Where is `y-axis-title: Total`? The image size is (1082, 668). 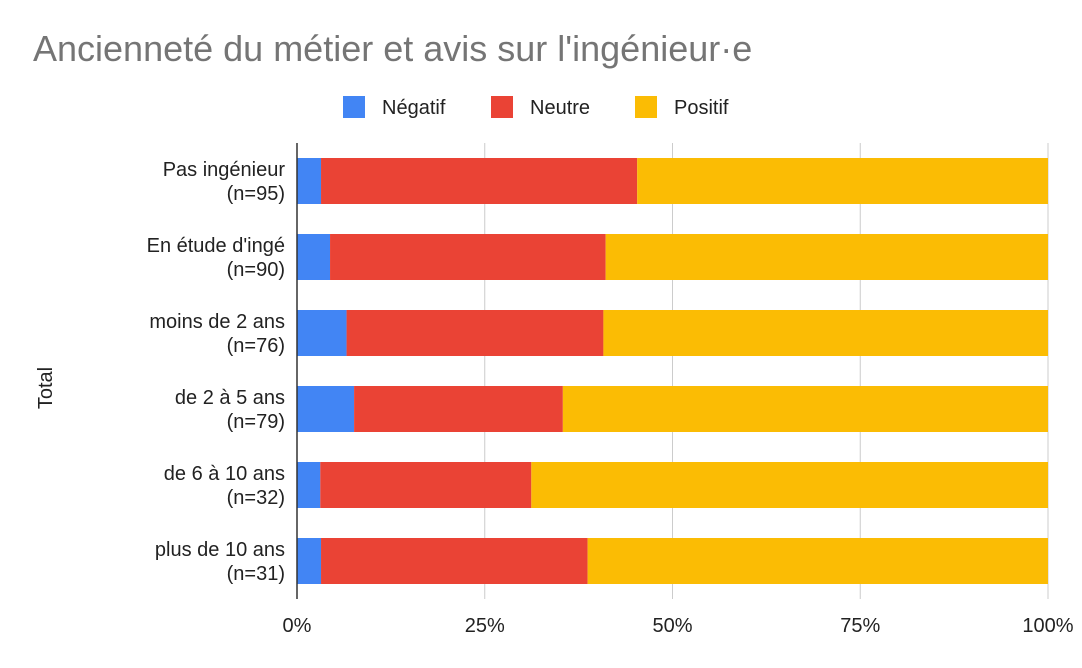
y-axis-title: Total is located at coordinates (46, 388).